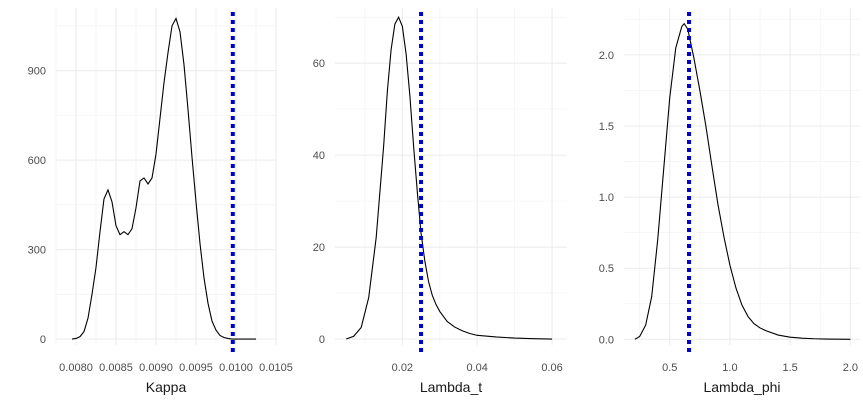 The height and width of the screenshot is (400, 863). What do you see at coordinates (116, 368) in the screenshot?
I see `kappa-x-tick-label: 0.0085` at bounding box center [116, 368].